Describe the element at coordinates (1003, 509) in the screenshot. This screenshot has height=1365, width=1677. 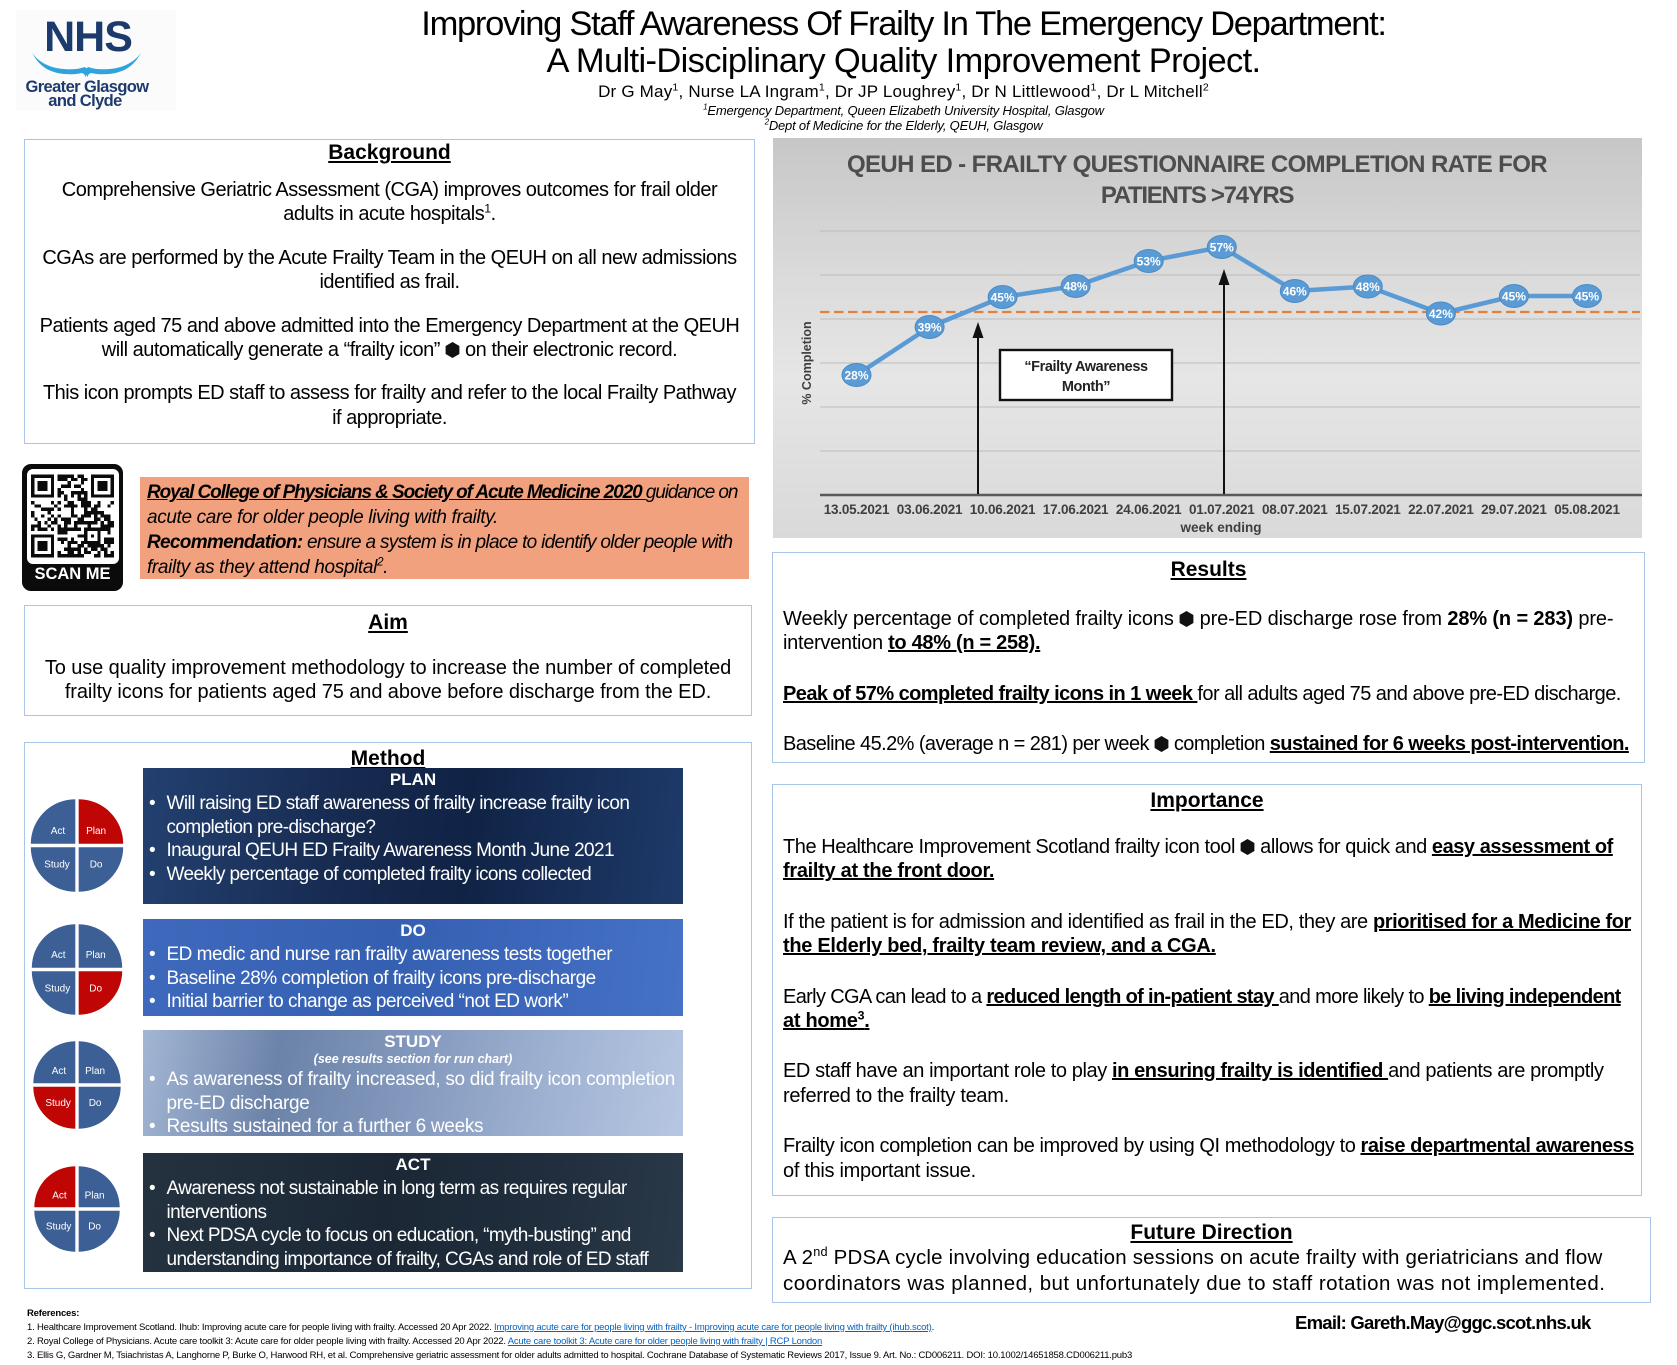
I see `svg-text: 10.06.2021` at that location.